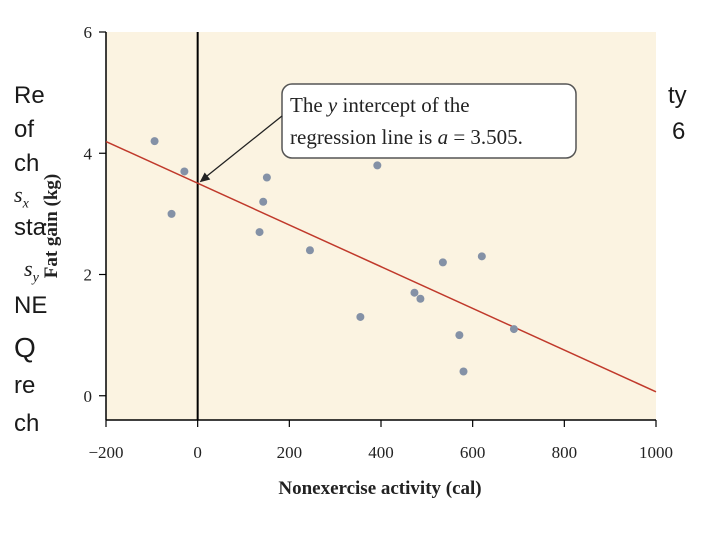 The width and height of the screenshot is (720, 540). I want to click on y-tick-label: 4, so click(88, 153).